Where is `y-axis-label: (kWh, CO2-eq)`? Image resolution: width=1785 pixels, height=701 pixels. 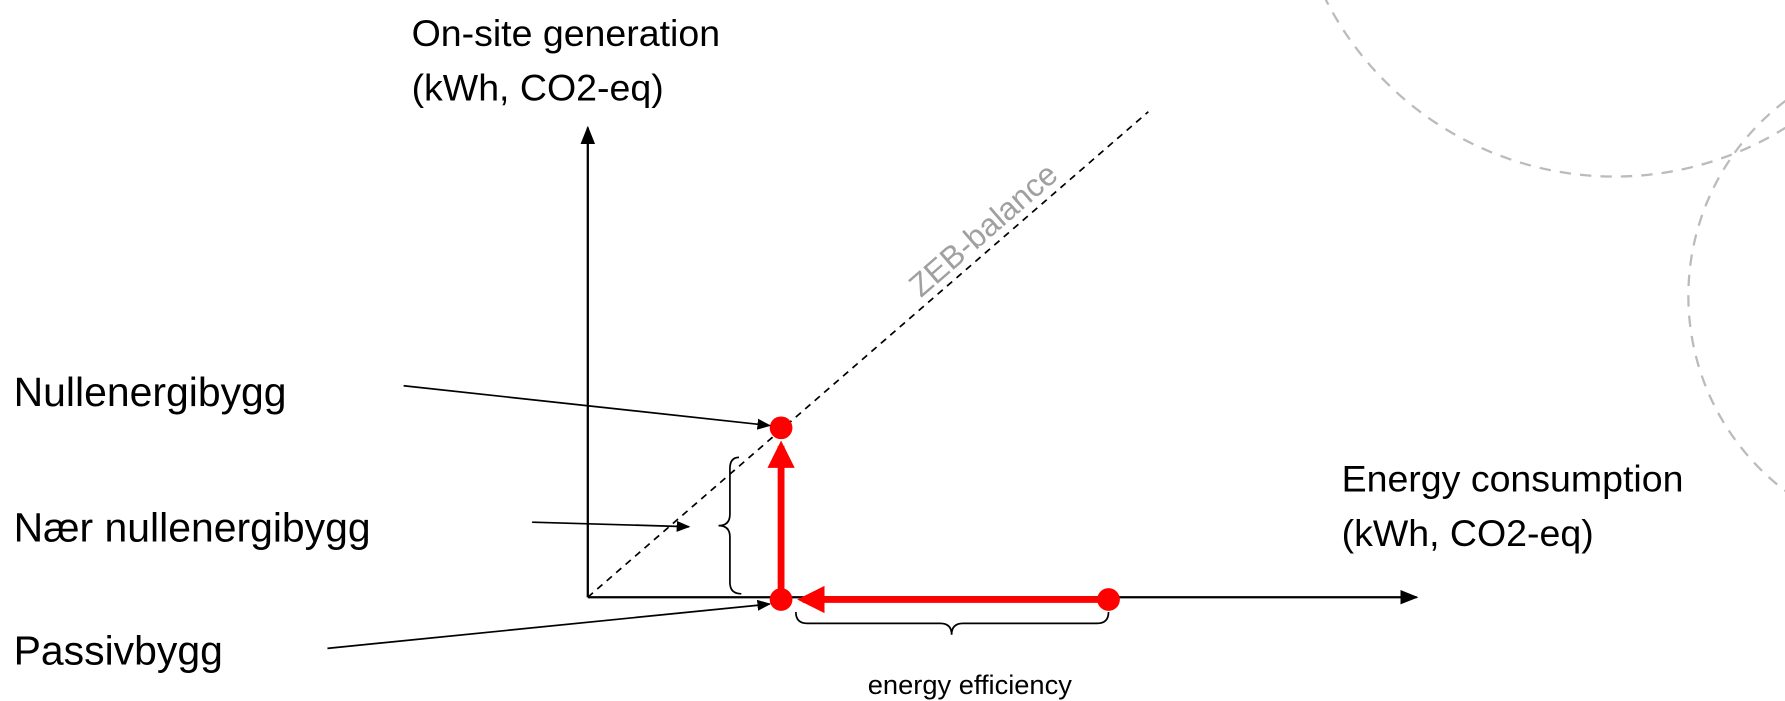
y-axis-label: (kWh, CO2-eq) is located at coordinates (538, 87).